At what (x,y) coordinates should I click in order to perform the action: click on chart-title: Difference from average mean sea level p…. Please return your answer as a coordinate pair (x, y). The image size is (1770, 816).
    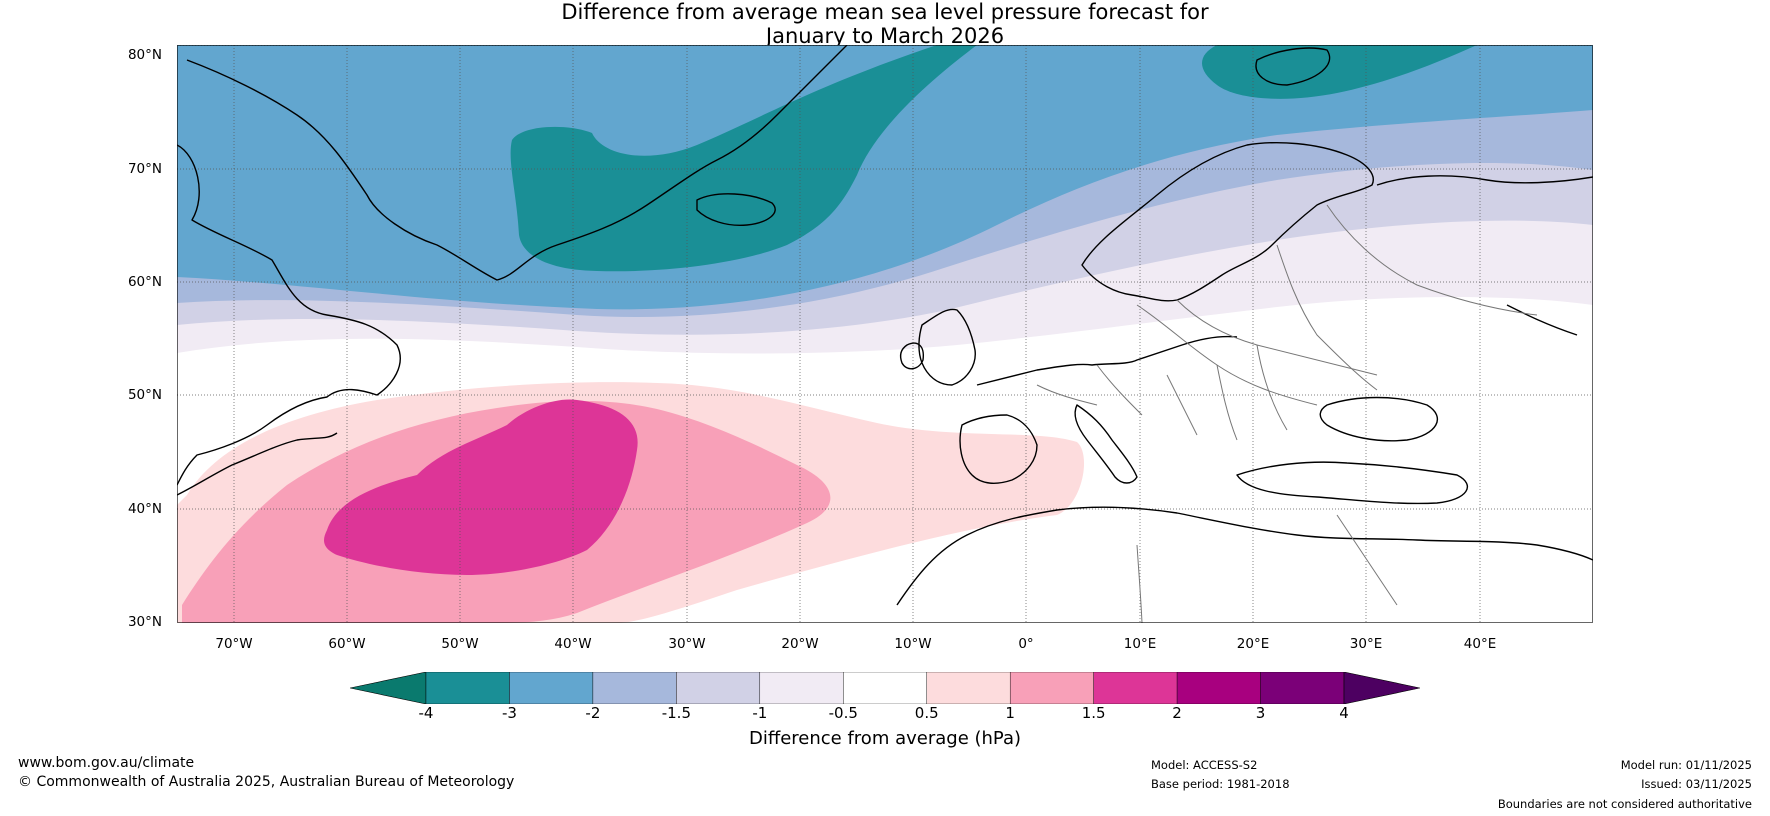
    Looking at the image, I should click on (885, 24).